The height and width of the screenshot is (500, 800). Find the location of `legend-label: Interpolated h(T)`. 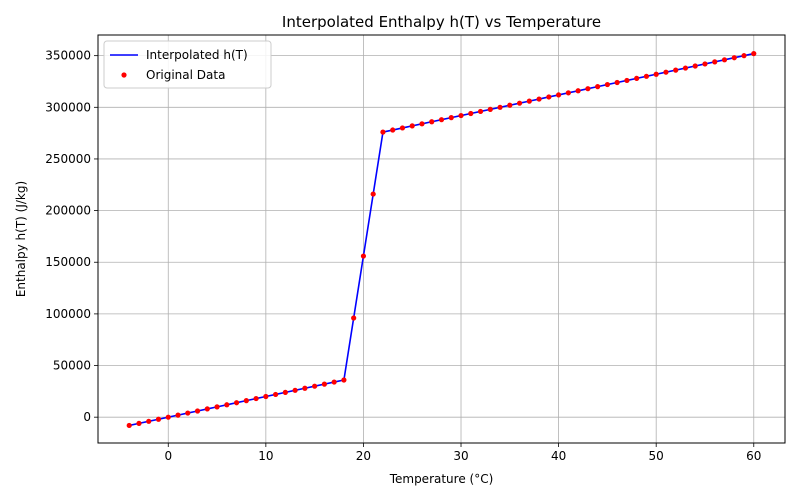

legend-label: Interpolated h(T) is located at coordinates (197, 55).